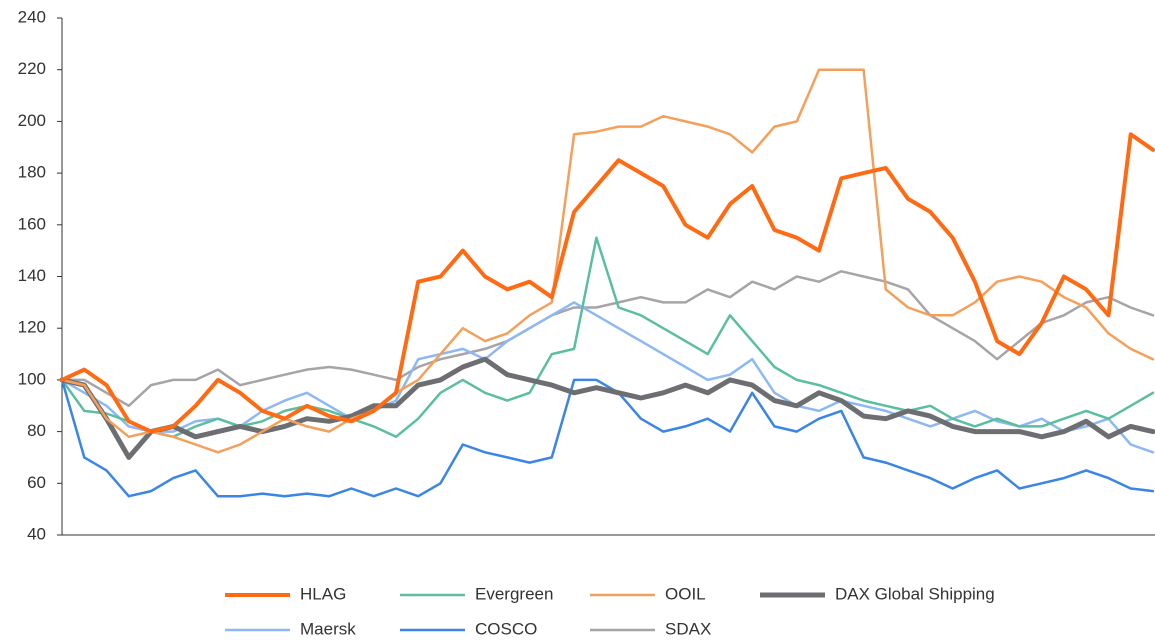 The width and height of the screenshot is (1155, 640). What do you see at coordinates (685, 593) in the screenshot?
I see `legend-label: OOIL` at bounding box center [685, 593].